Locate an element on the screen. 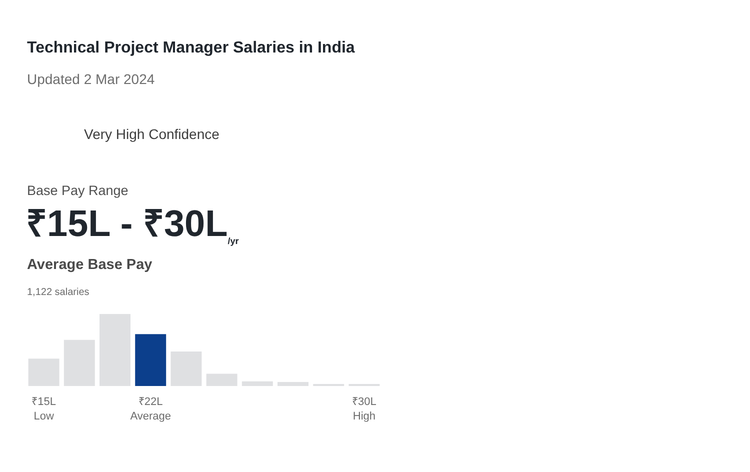 The width and height of the screenshot is (750, 472). x-tick-label: ₹30L High is located at coordinates (364, 409).